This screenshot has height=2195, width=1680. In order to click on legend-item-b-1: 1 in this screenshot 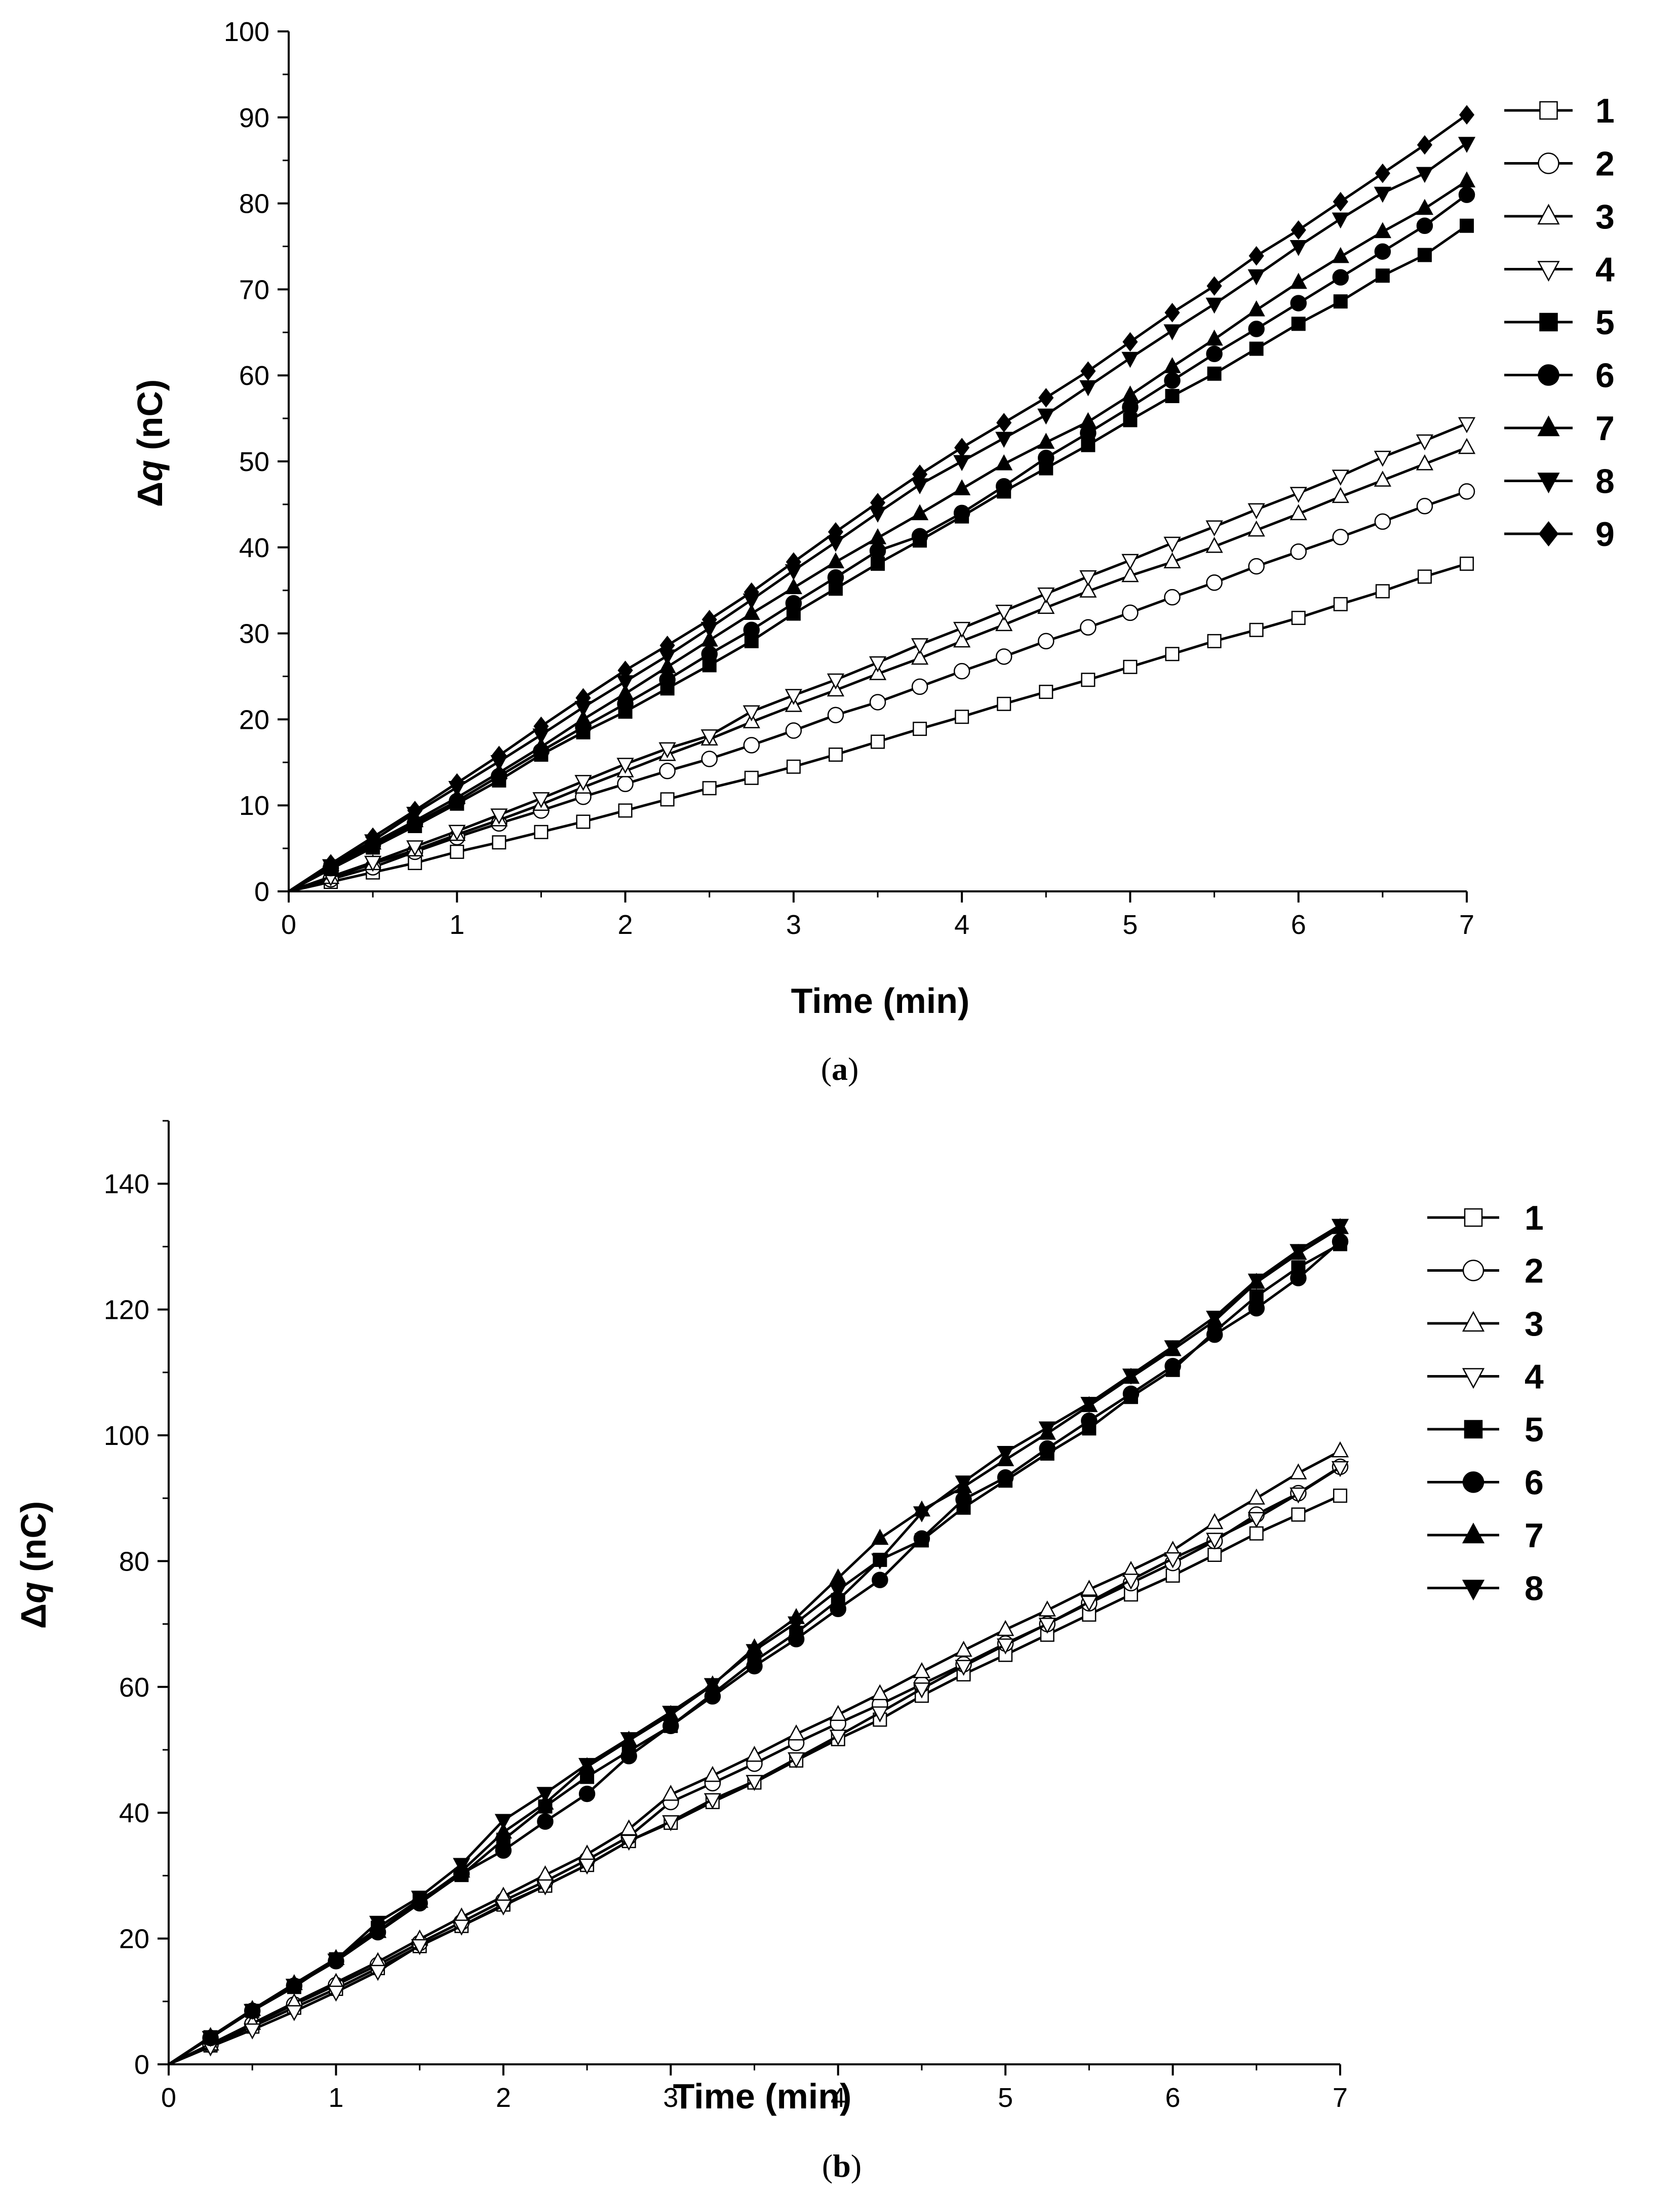, I will do `click(1485, 1218)`.